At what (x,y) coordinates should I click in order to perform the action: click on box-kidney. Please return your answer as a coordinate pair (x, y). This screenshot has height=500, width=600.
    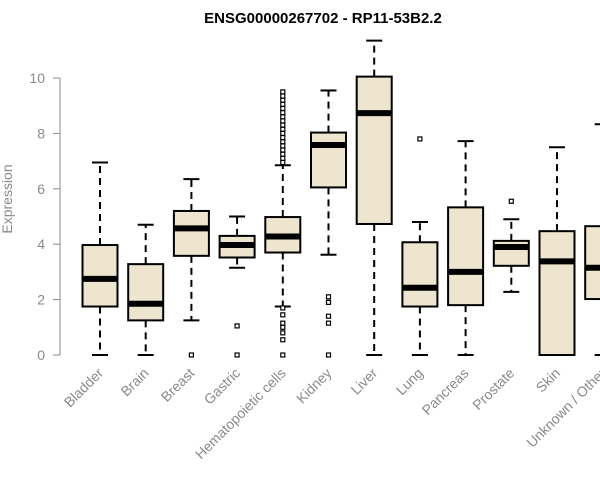
    Looking at the image, I should click on (328, 223).